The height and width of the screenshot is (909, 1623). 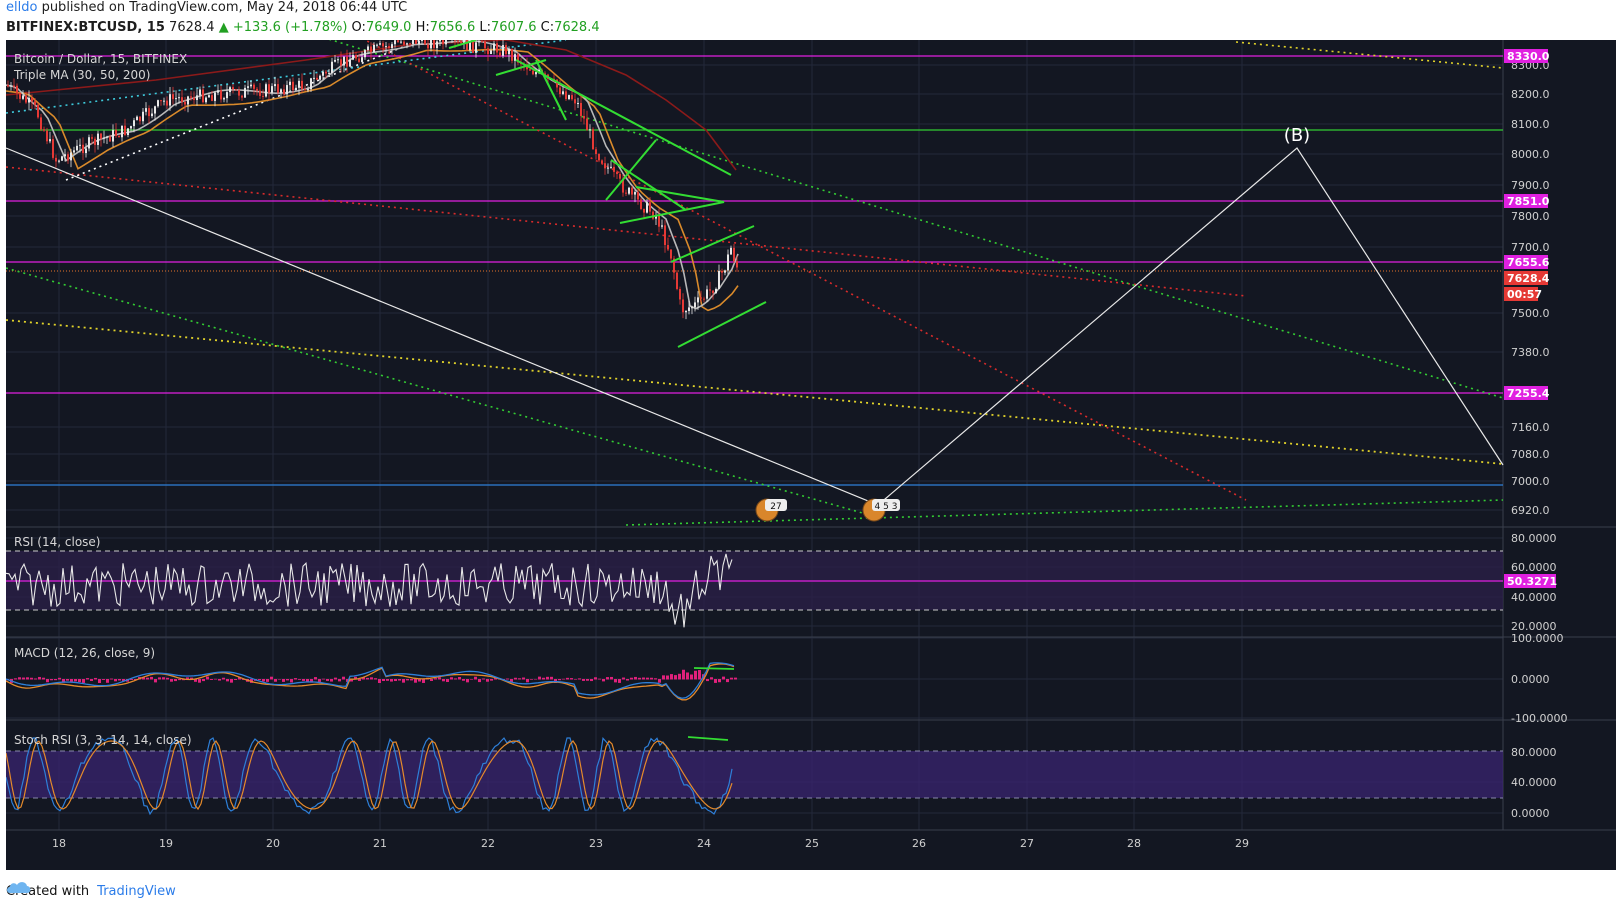 I want to click on ma-200-line, so click(x=371, y=105).